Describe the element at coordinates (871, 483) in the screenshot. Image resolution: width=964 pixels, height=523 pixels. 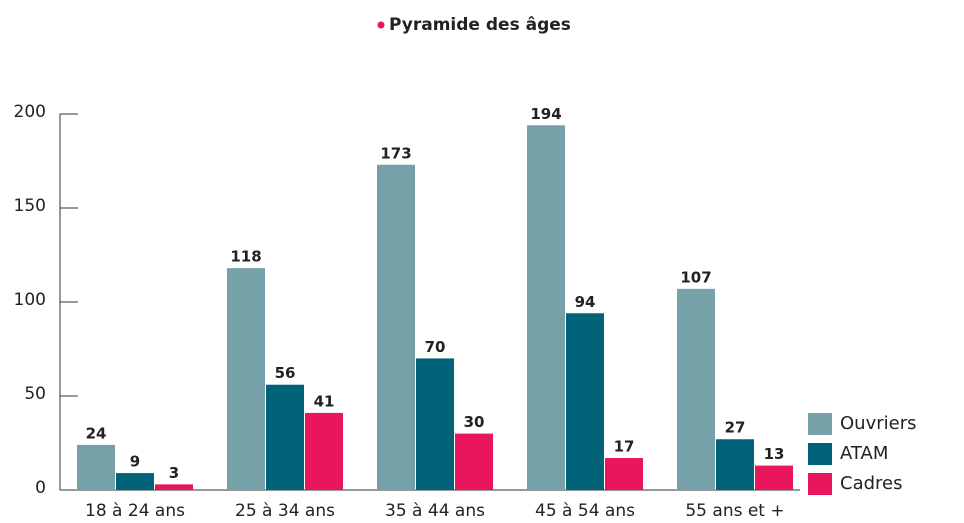
I see `legend-label: Cadres` at that location.